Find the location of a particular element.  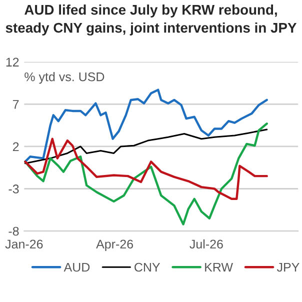

y-axis-title: % ytd vs. USD is located at coordinates (64, 78).